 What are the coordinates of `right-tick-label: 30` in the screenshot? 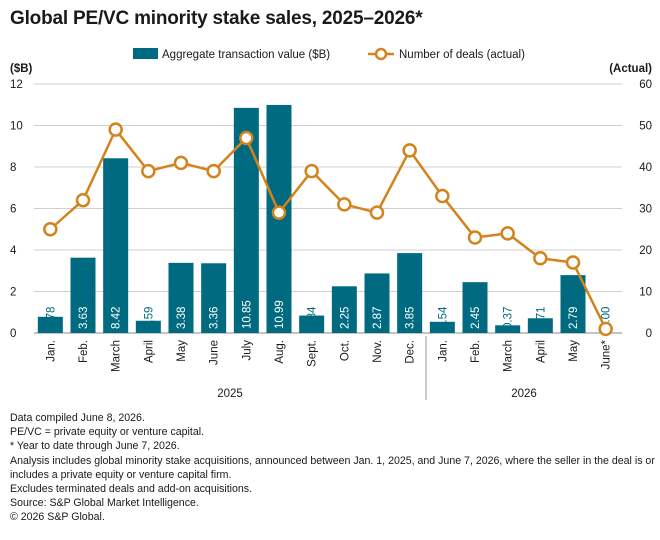 It's located at (645, 210).